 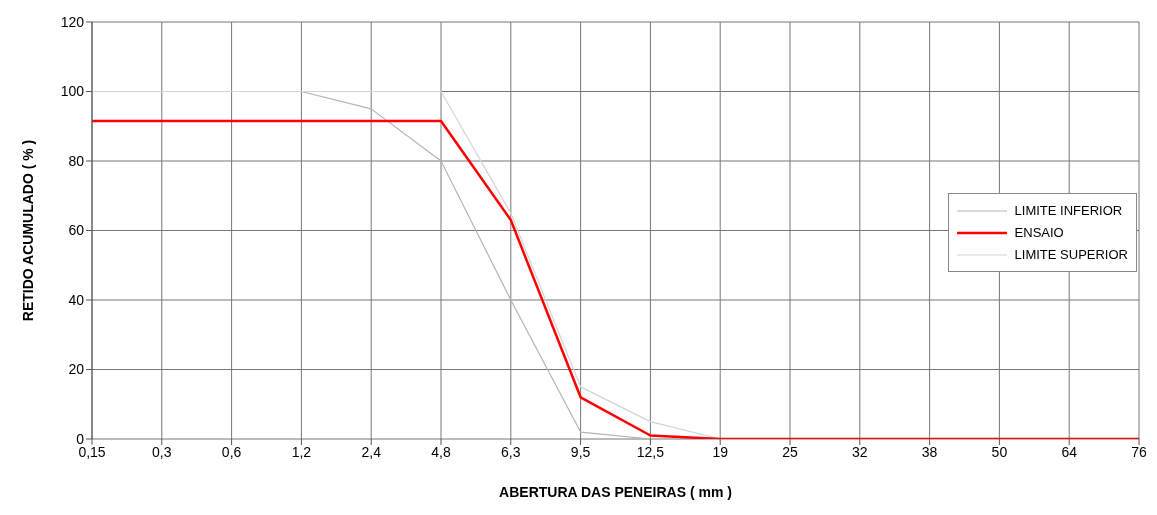 What do you see at coordinates (580, 451) in the screenshot?
I see `x-tick-label: 9,5` at bounding box center [580, 451].